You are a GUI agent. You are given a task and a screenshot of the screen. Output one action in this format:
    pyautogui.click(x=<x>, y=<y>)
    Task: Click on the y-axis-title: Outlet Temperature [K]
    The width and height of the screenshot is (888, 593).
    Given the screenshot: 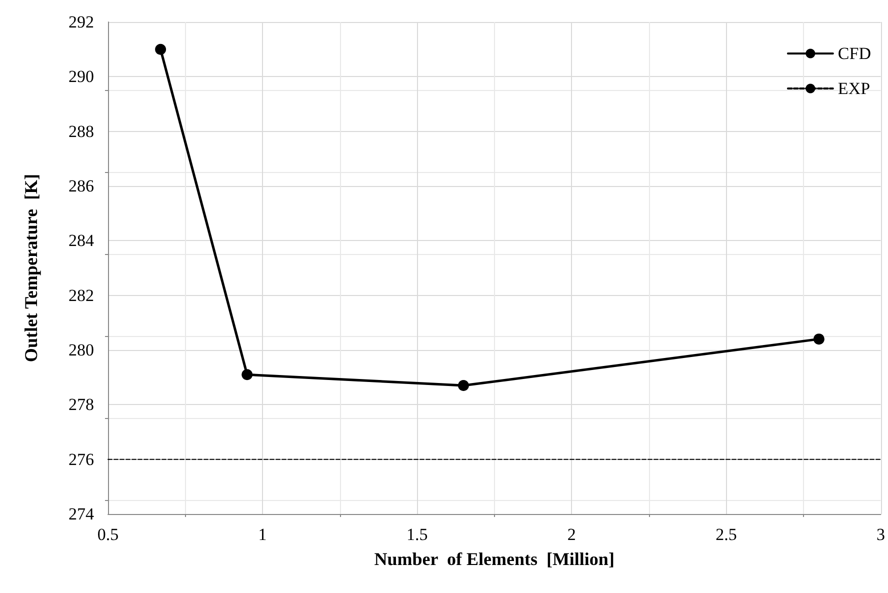 What is the action you would take?
    pyautogui.click(x=31, y=268)
    